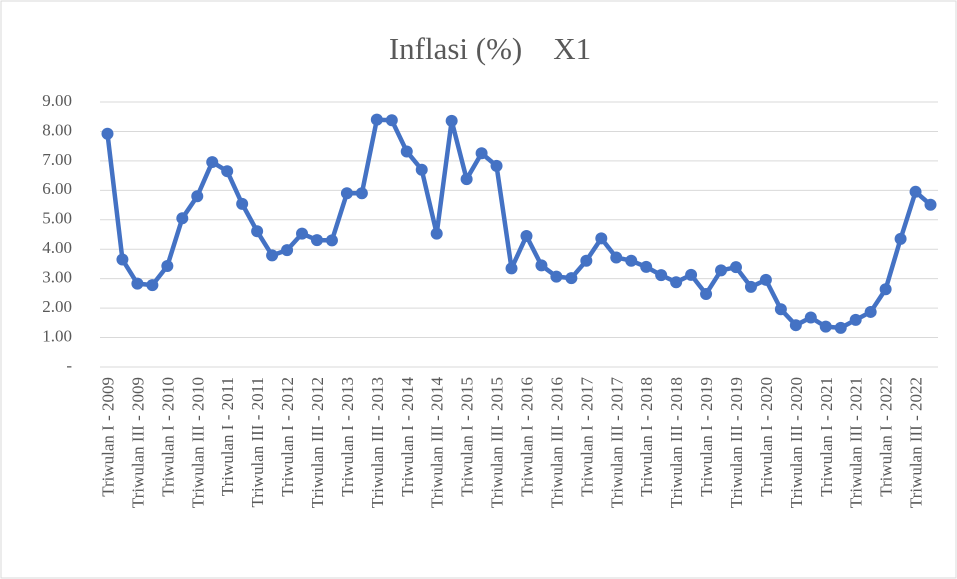 The width and height of the screenshot is (957, 579). I want to click on y-tick-label: 5.00, so click(57, 218).